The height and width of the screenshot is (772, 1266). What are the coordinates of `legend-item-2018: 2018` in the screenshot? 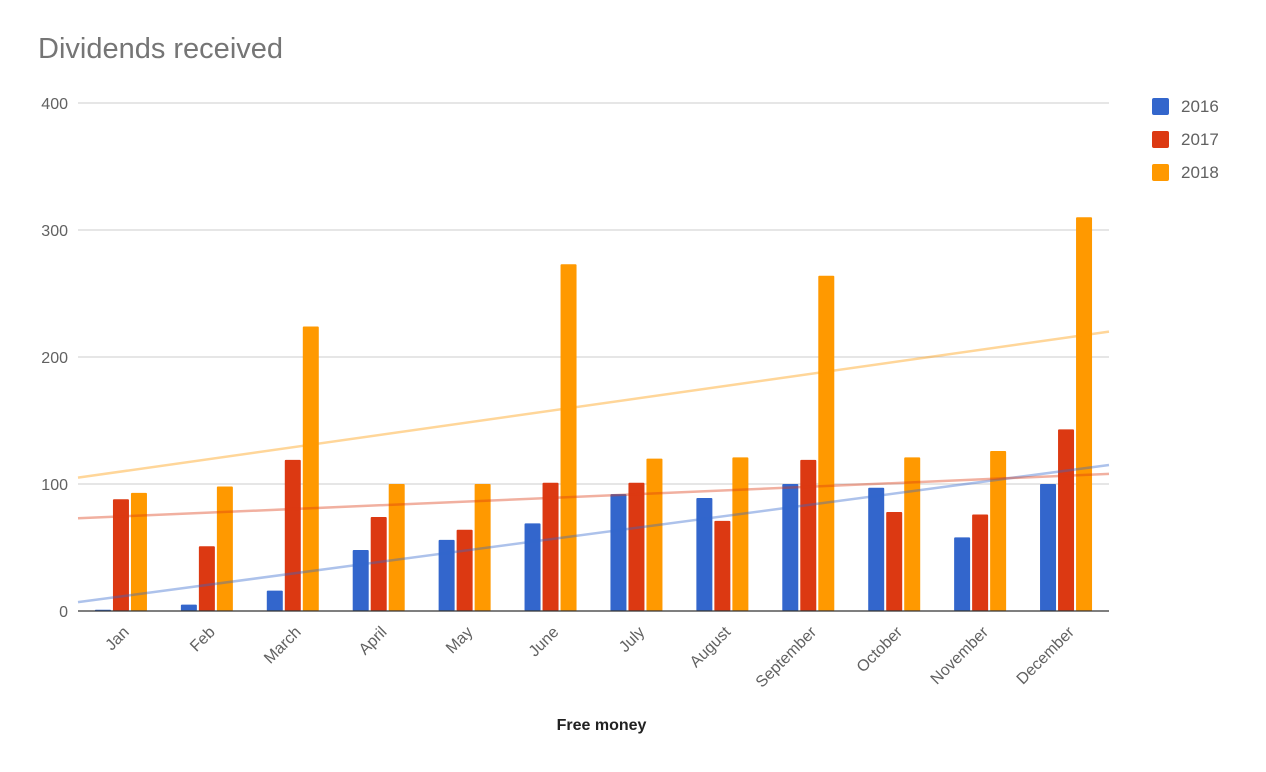 It's located at (1185, 172).